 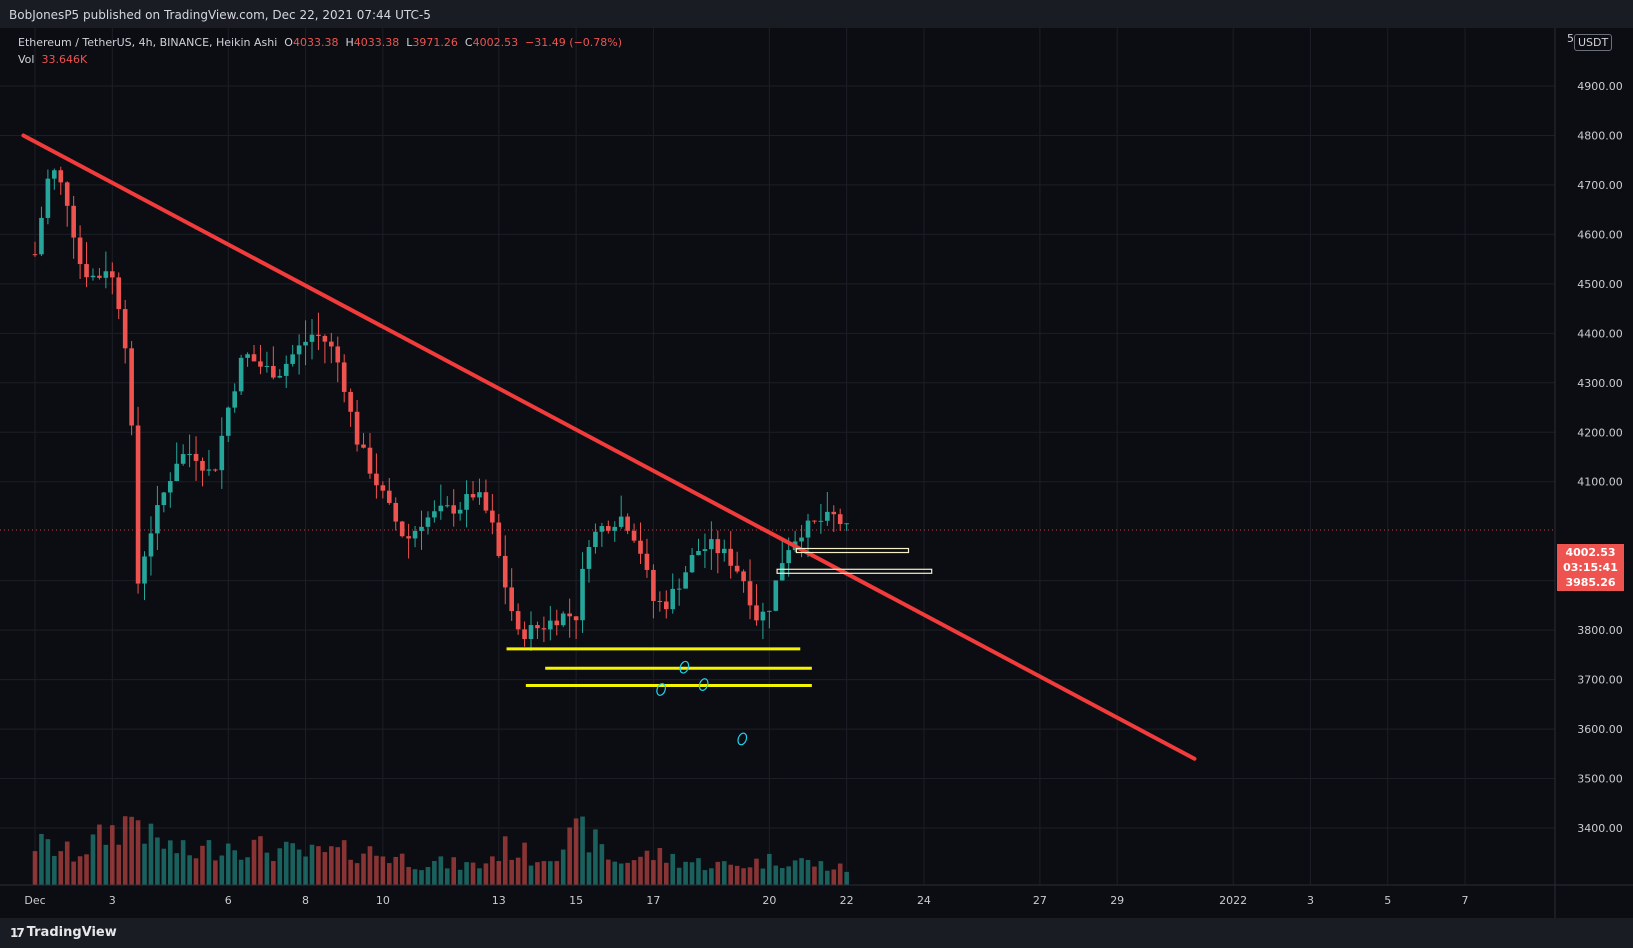 What do you see at coordinates (499, 900) in the screenshot?
I see `time-tick-label: 13` at bounding box center [499, 900].